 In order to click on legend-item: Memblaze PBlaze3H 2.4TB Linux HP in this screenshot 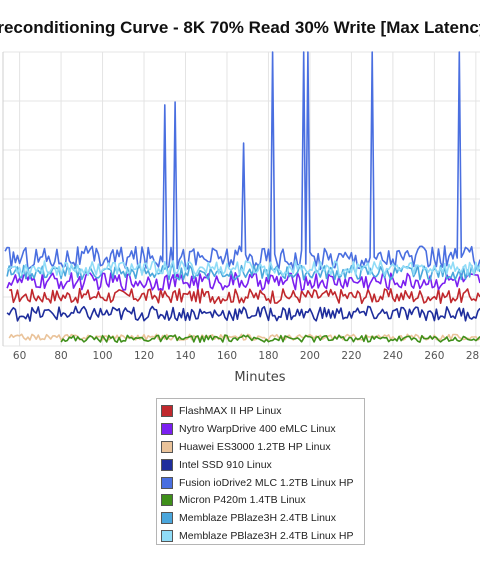, I will do `click(262, 536)`.